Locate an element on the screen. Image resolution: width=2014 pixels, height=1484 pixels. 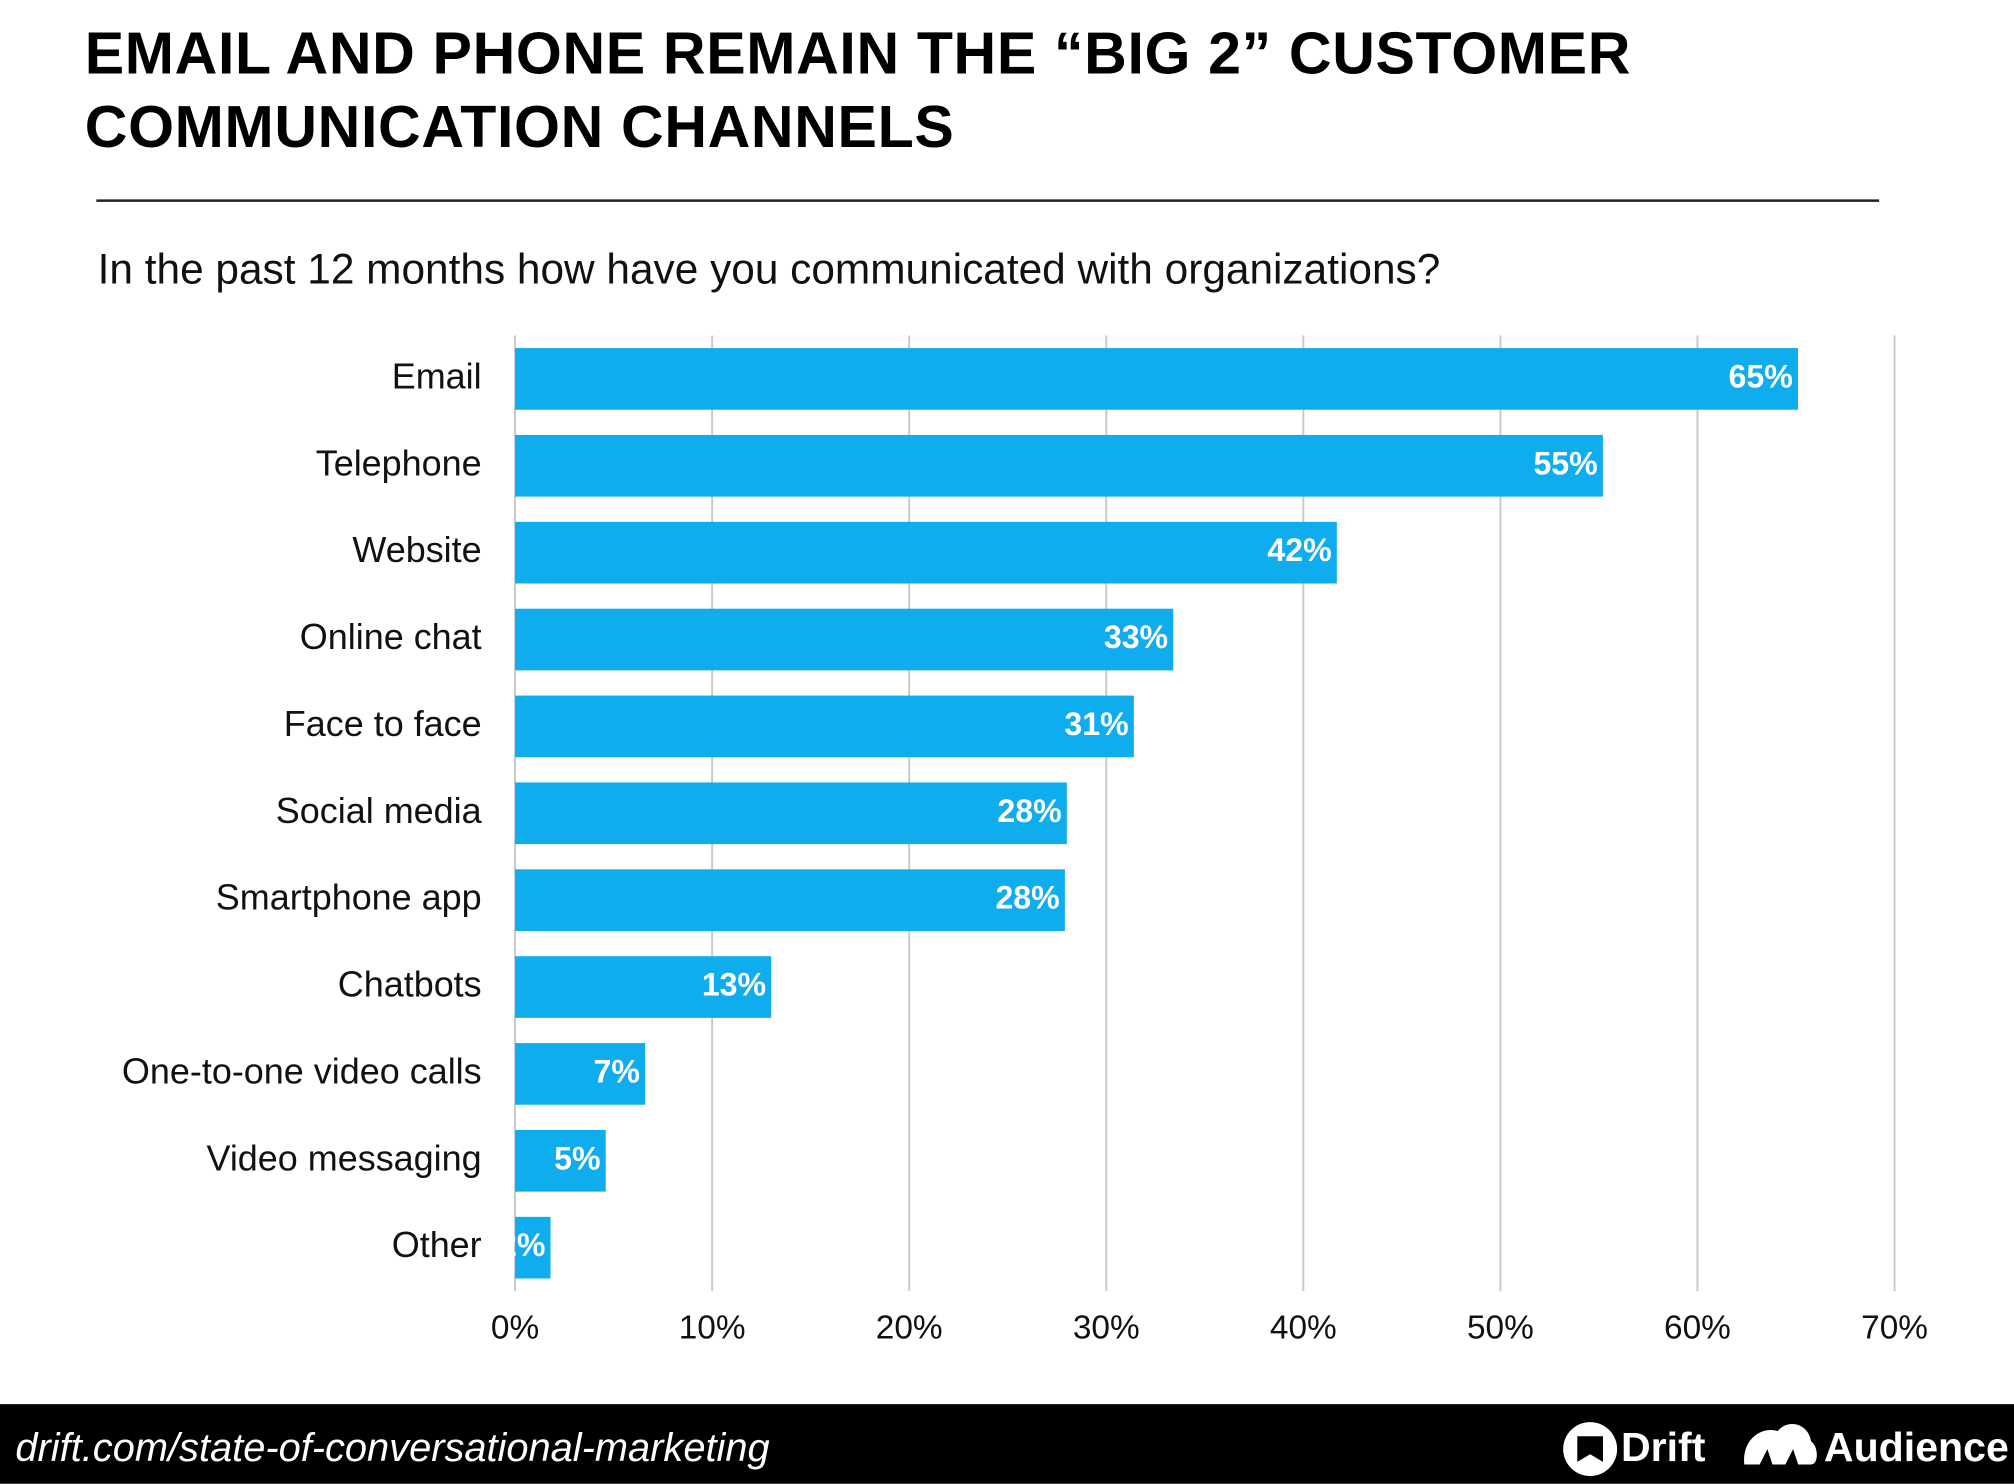
x-tick-label: 50% is located at coordinates (1500, 1327).